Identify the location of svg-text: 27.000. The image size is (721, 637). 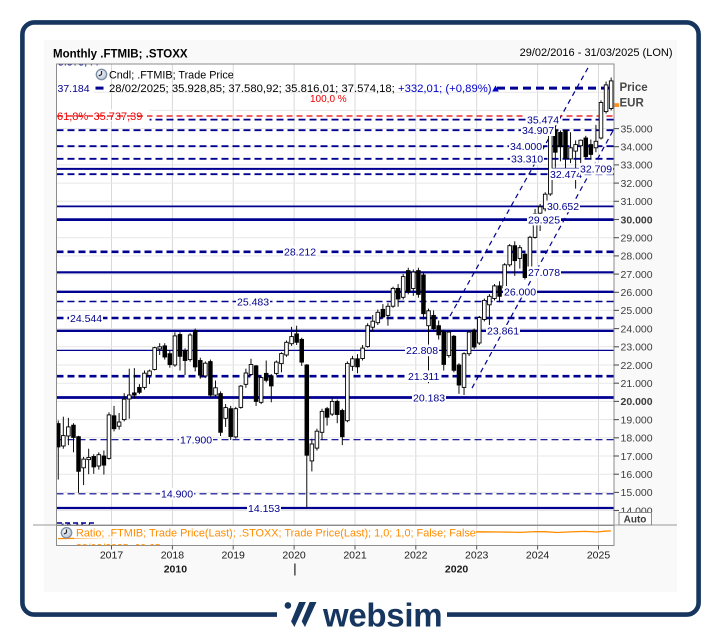
(637, 275).